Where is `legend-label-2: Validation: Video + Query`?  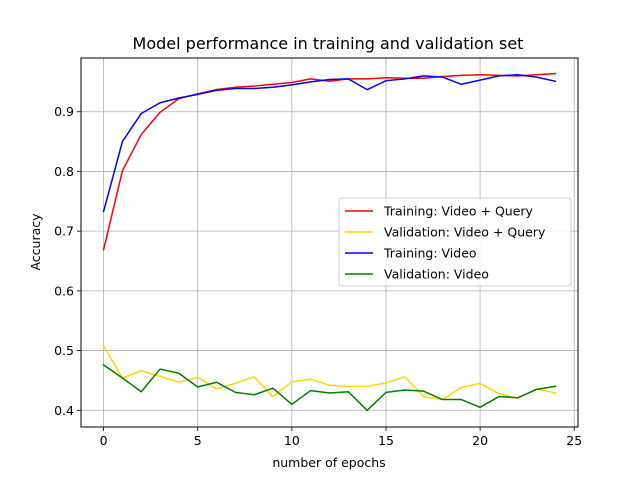
legend-label-2: Validation: Video + Query is located at coordinates (465, 232).